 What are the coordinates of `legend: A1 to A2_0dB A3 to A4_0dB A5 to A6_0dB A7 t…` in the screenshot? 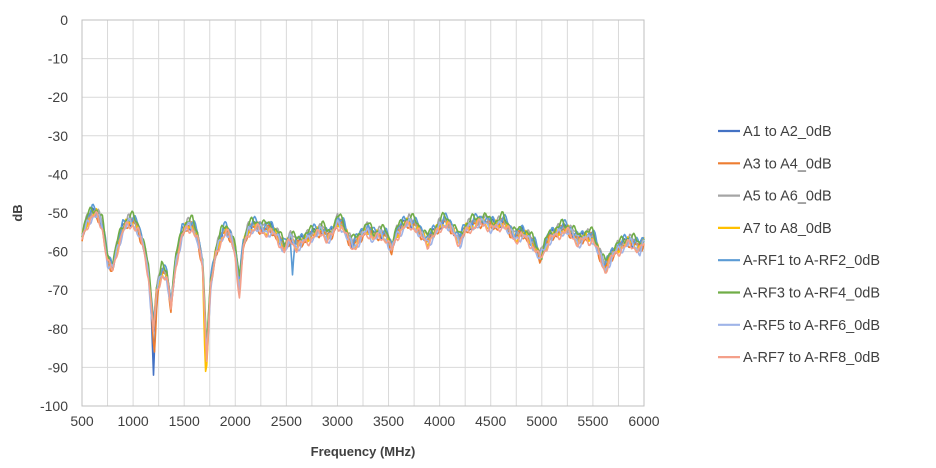 It's located at (799, 245).